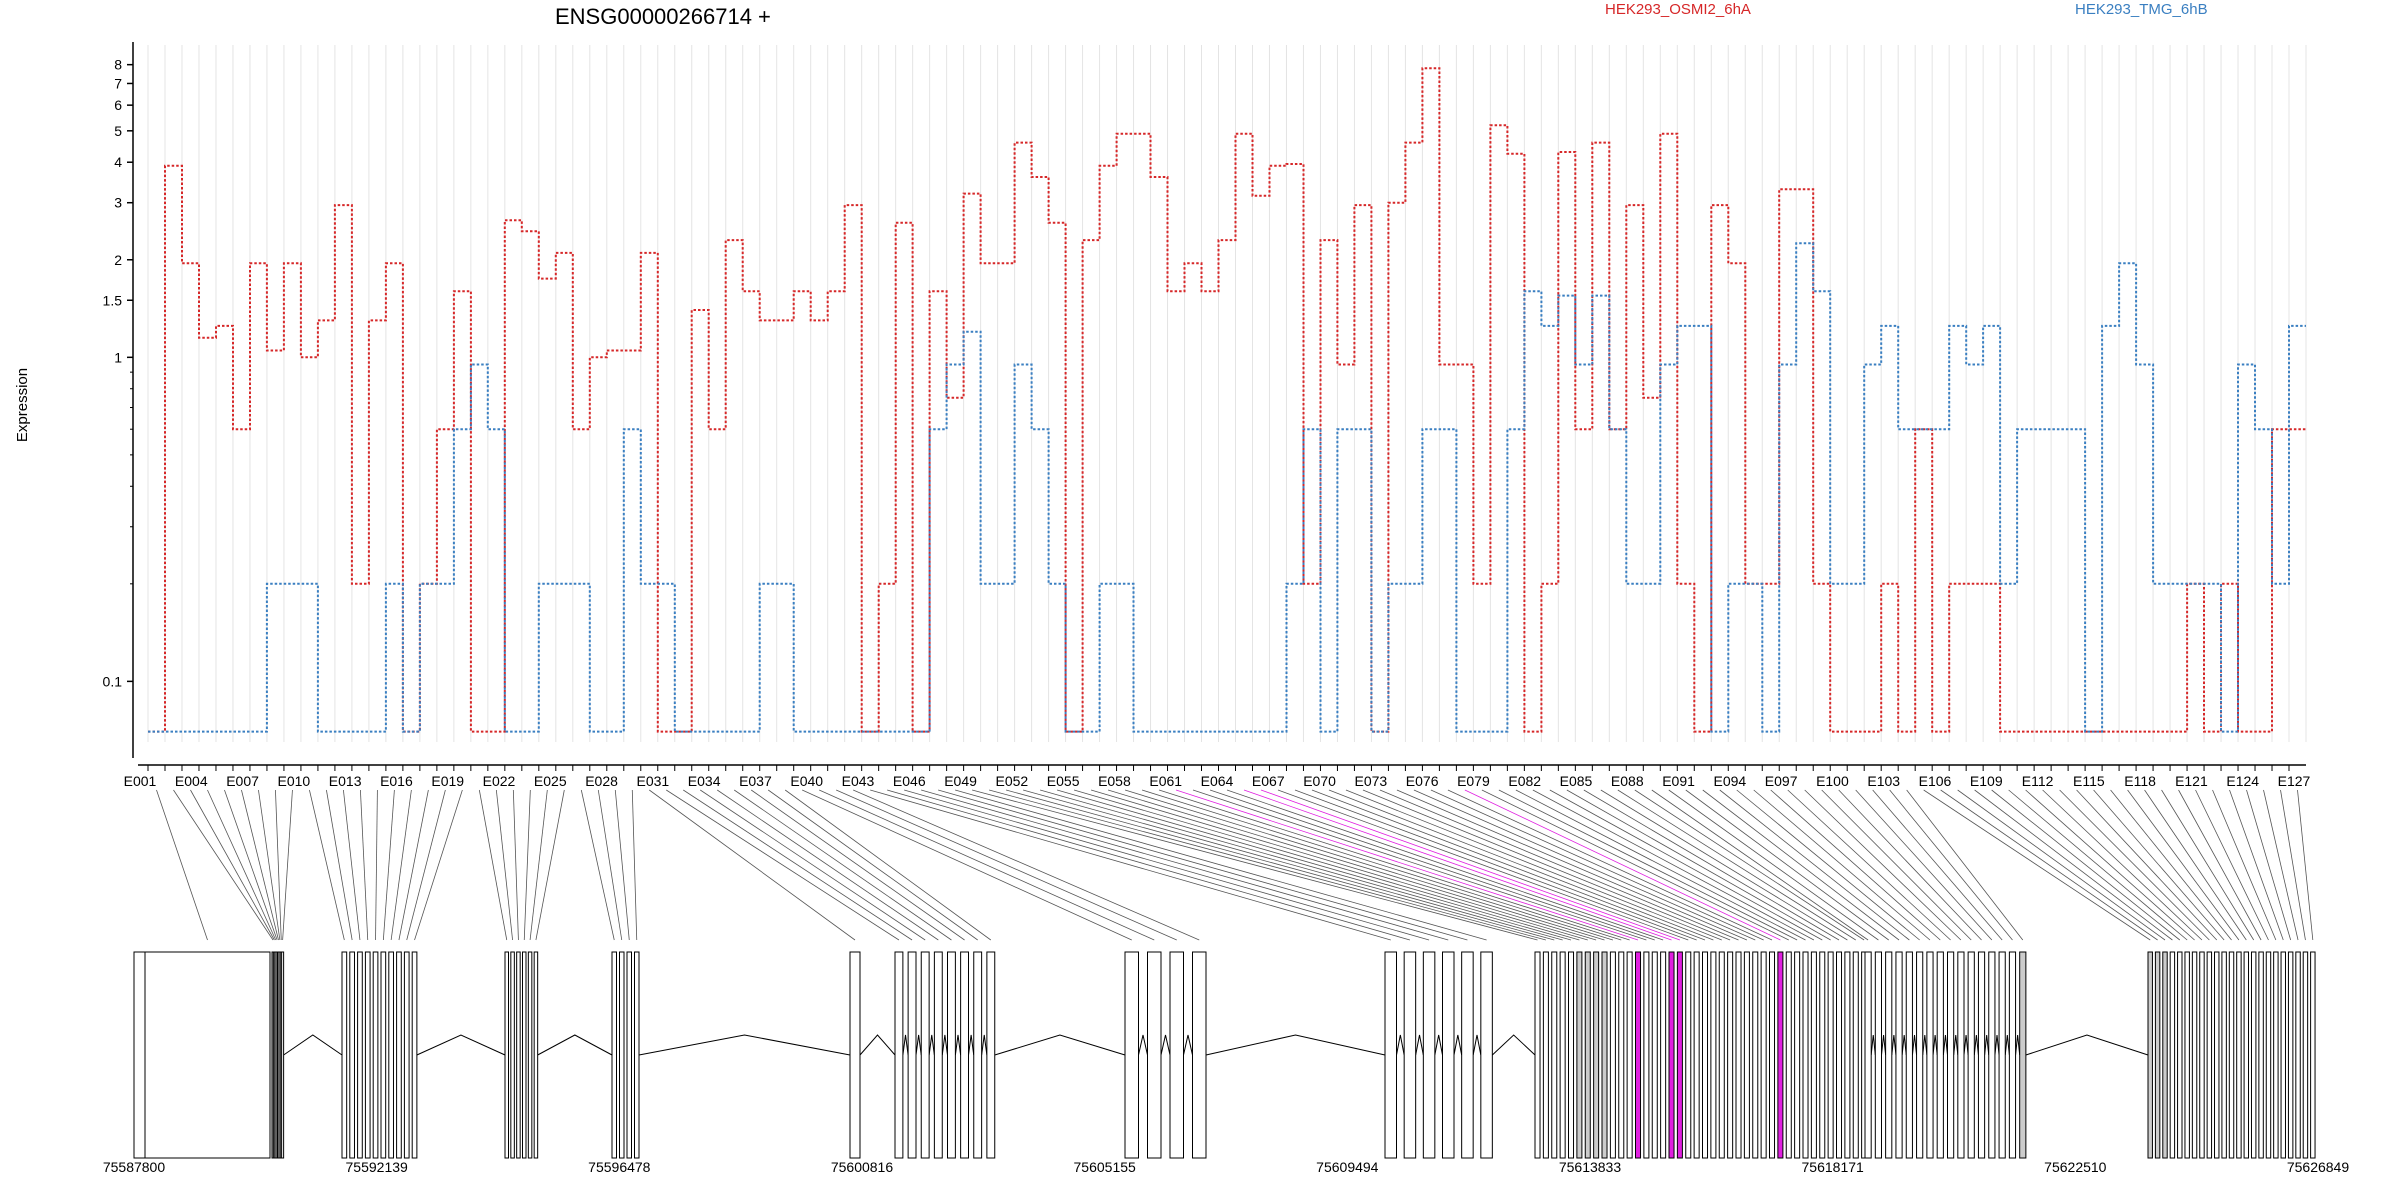 This screenshot has width=2400, height=1200. What do you see at coordinates (118, 162) in the screenshot?
I see `y-tick-label: 4` at bounding box center [118, 162].